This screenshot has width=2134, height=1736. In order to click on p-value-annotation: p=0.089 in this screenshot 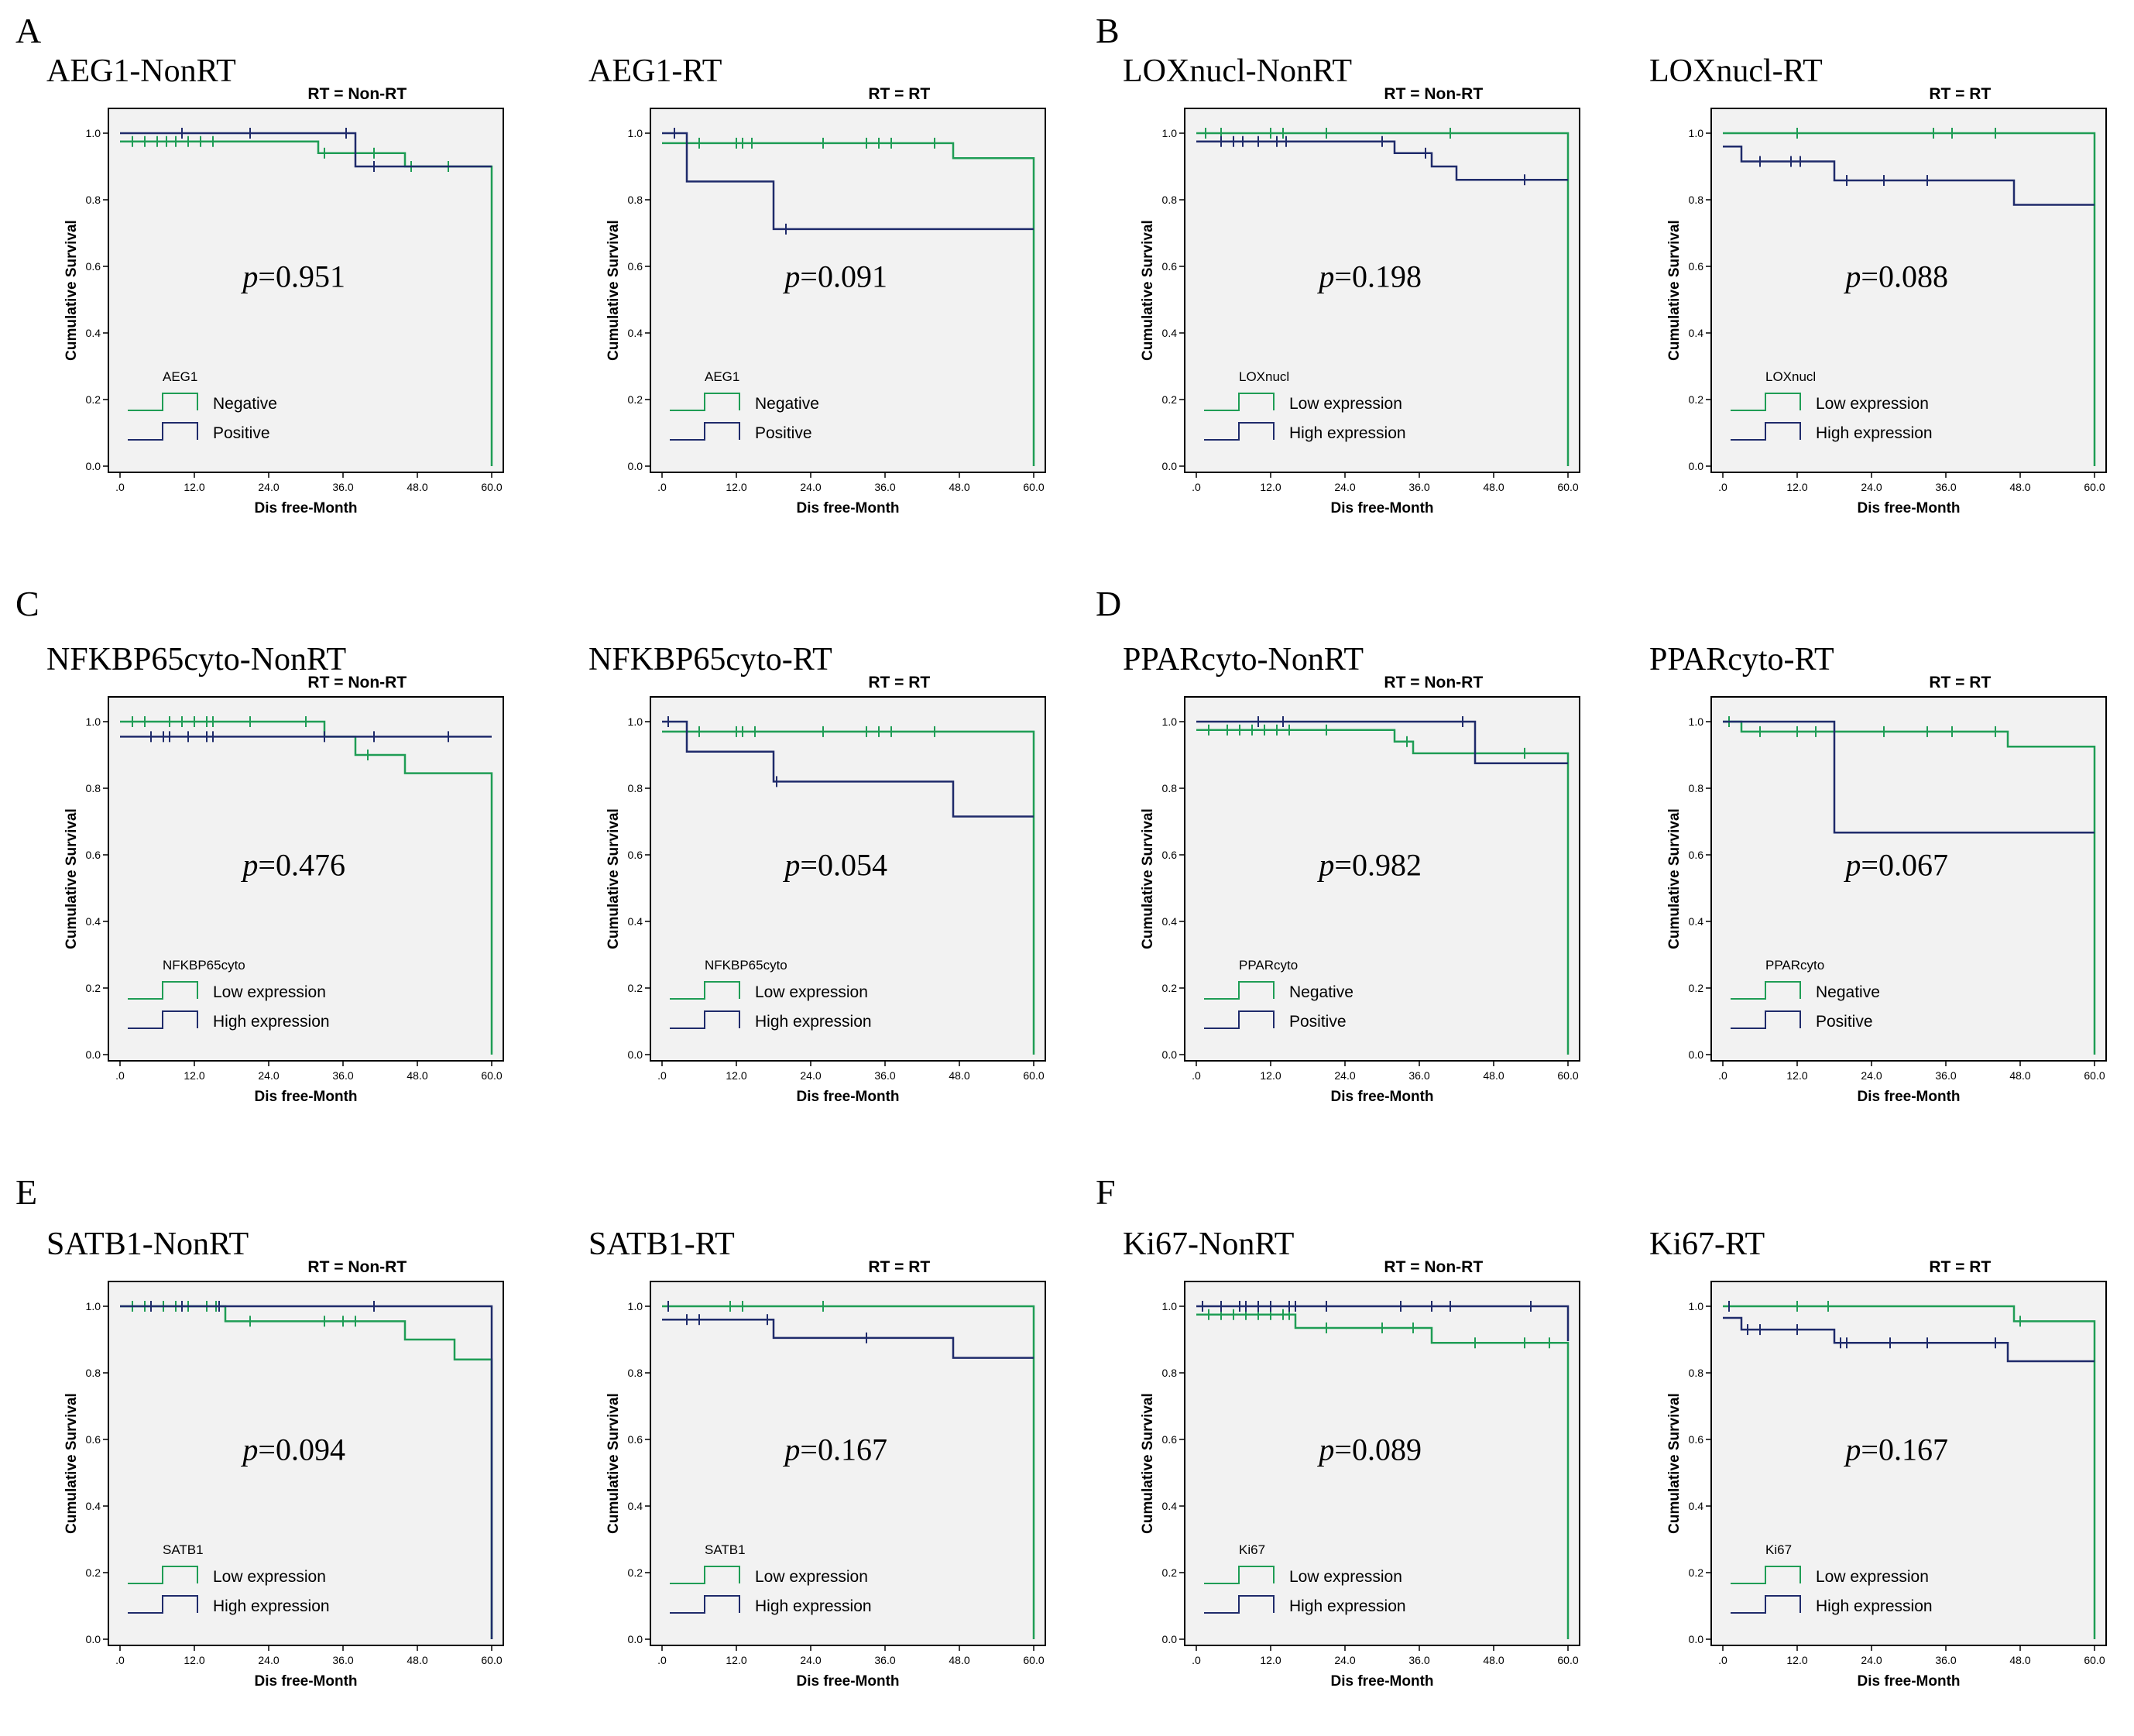, I will do `click(1369, 1449)`.